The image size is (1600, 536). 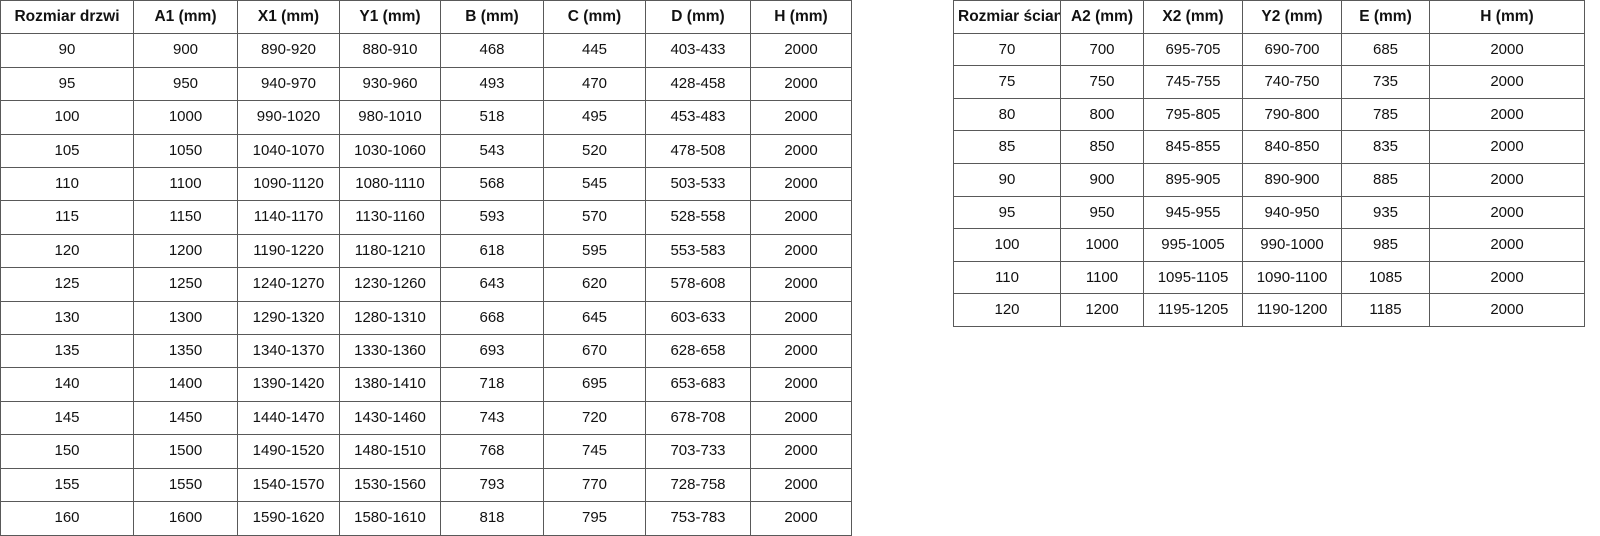 What do you see at coordinates (698, 318) in the screenshot?
I see `table-cell: 603-633` at bounding box center [698, 318].